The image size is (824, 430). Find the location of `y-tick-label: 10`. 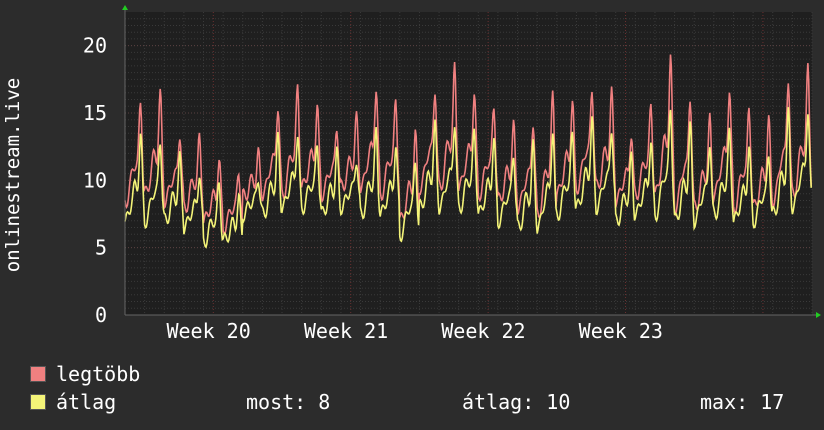

y-tick-label: 10 is located at coordinates (95, 180).